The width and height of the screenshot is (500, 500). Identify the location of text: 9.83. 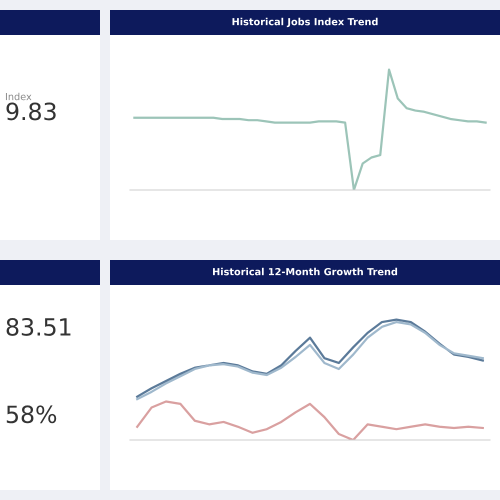
(31, 111).